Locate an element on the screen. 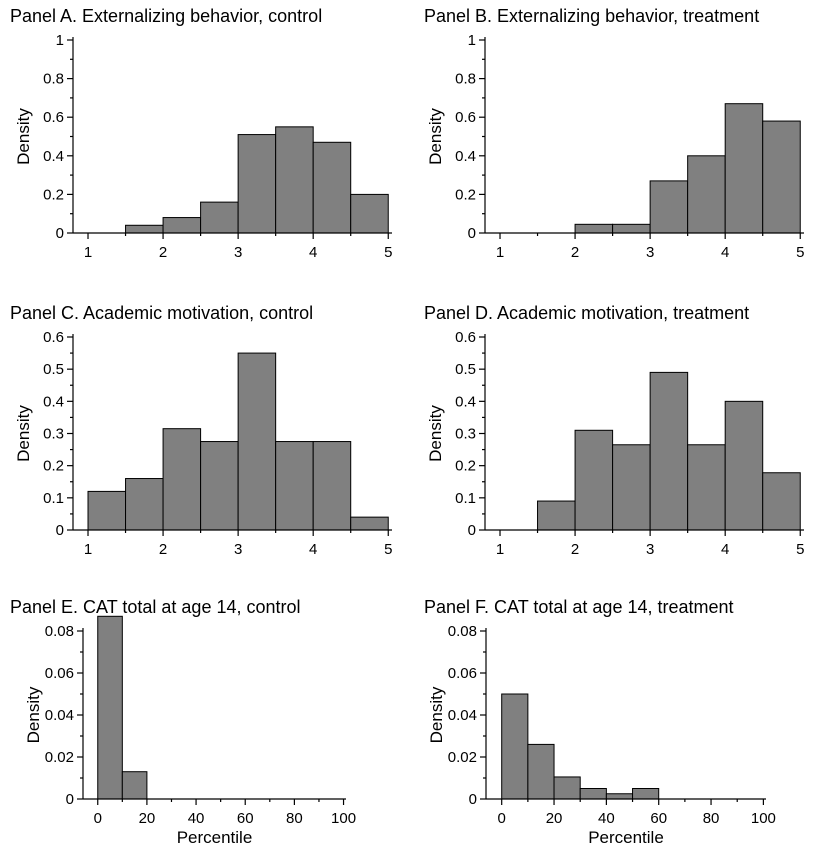 Image resolution: width=822 pixels, height=854 pixels. panel-e-xtick-label-0: 0 is located at coordinates (98, 818).